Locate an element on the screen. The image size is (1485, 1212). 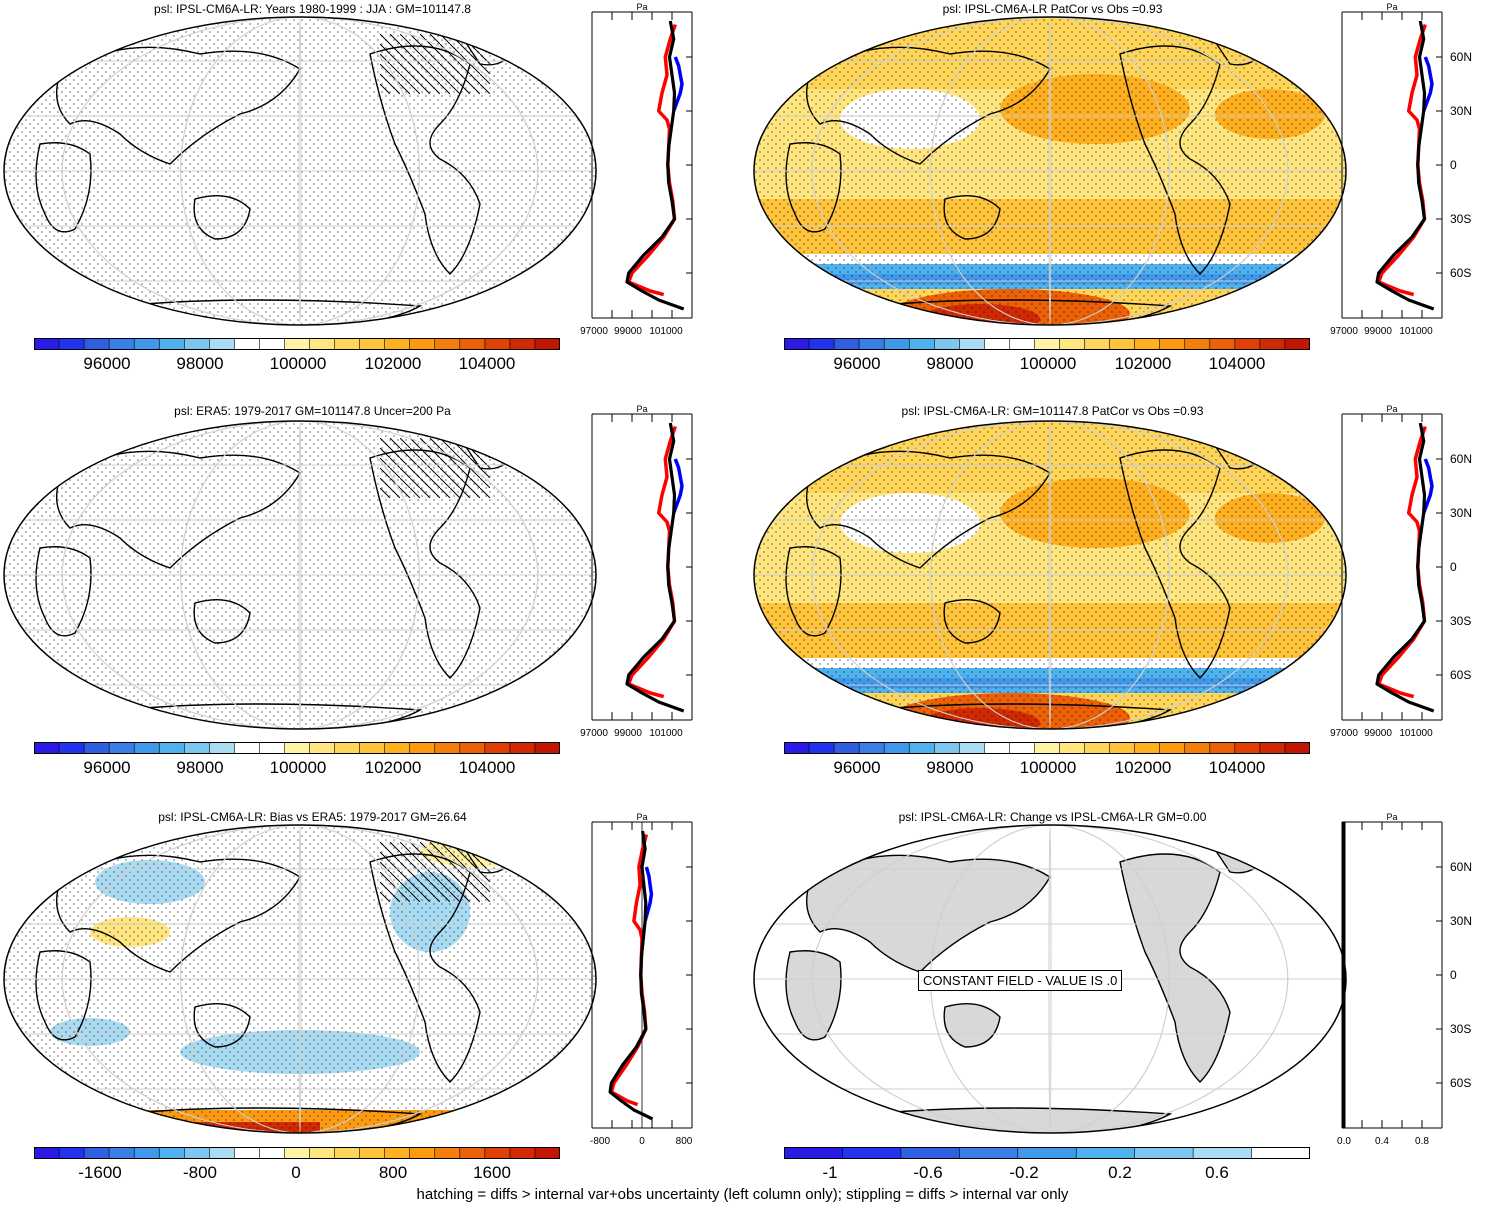
profile-lat-label: 30N is located at coordinates (1461, 111).